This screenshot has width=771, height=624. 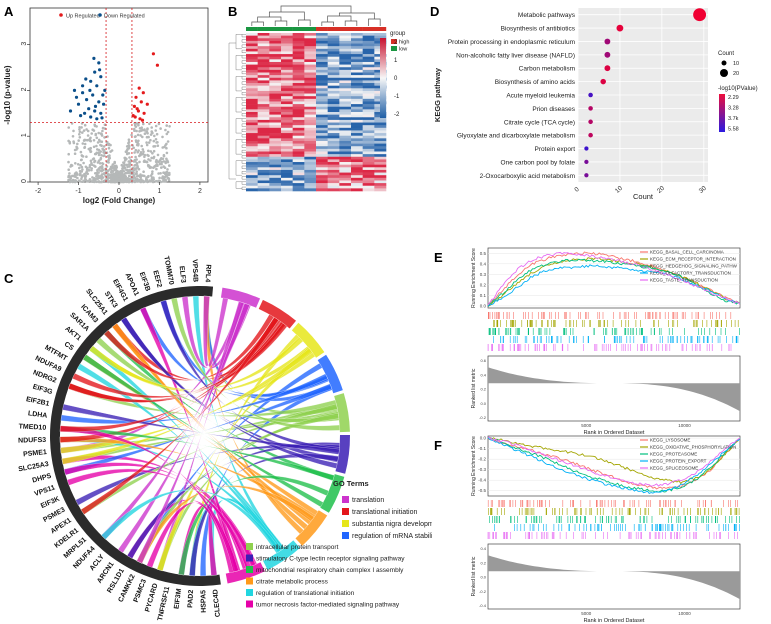 I want to click on gene-label: ELF3, so click(x=182, y=275).